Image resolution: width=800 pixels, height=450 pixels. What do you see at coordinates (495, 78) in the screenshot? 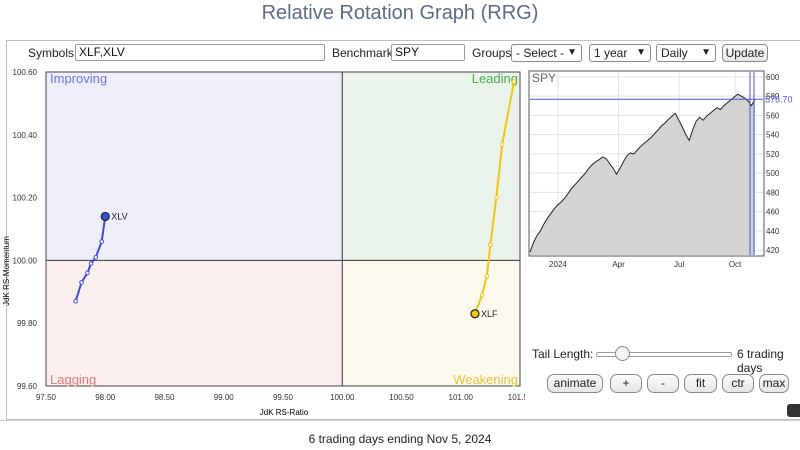
I see `quadrant-label-leading: Leading` at bounding box center [495, 78].